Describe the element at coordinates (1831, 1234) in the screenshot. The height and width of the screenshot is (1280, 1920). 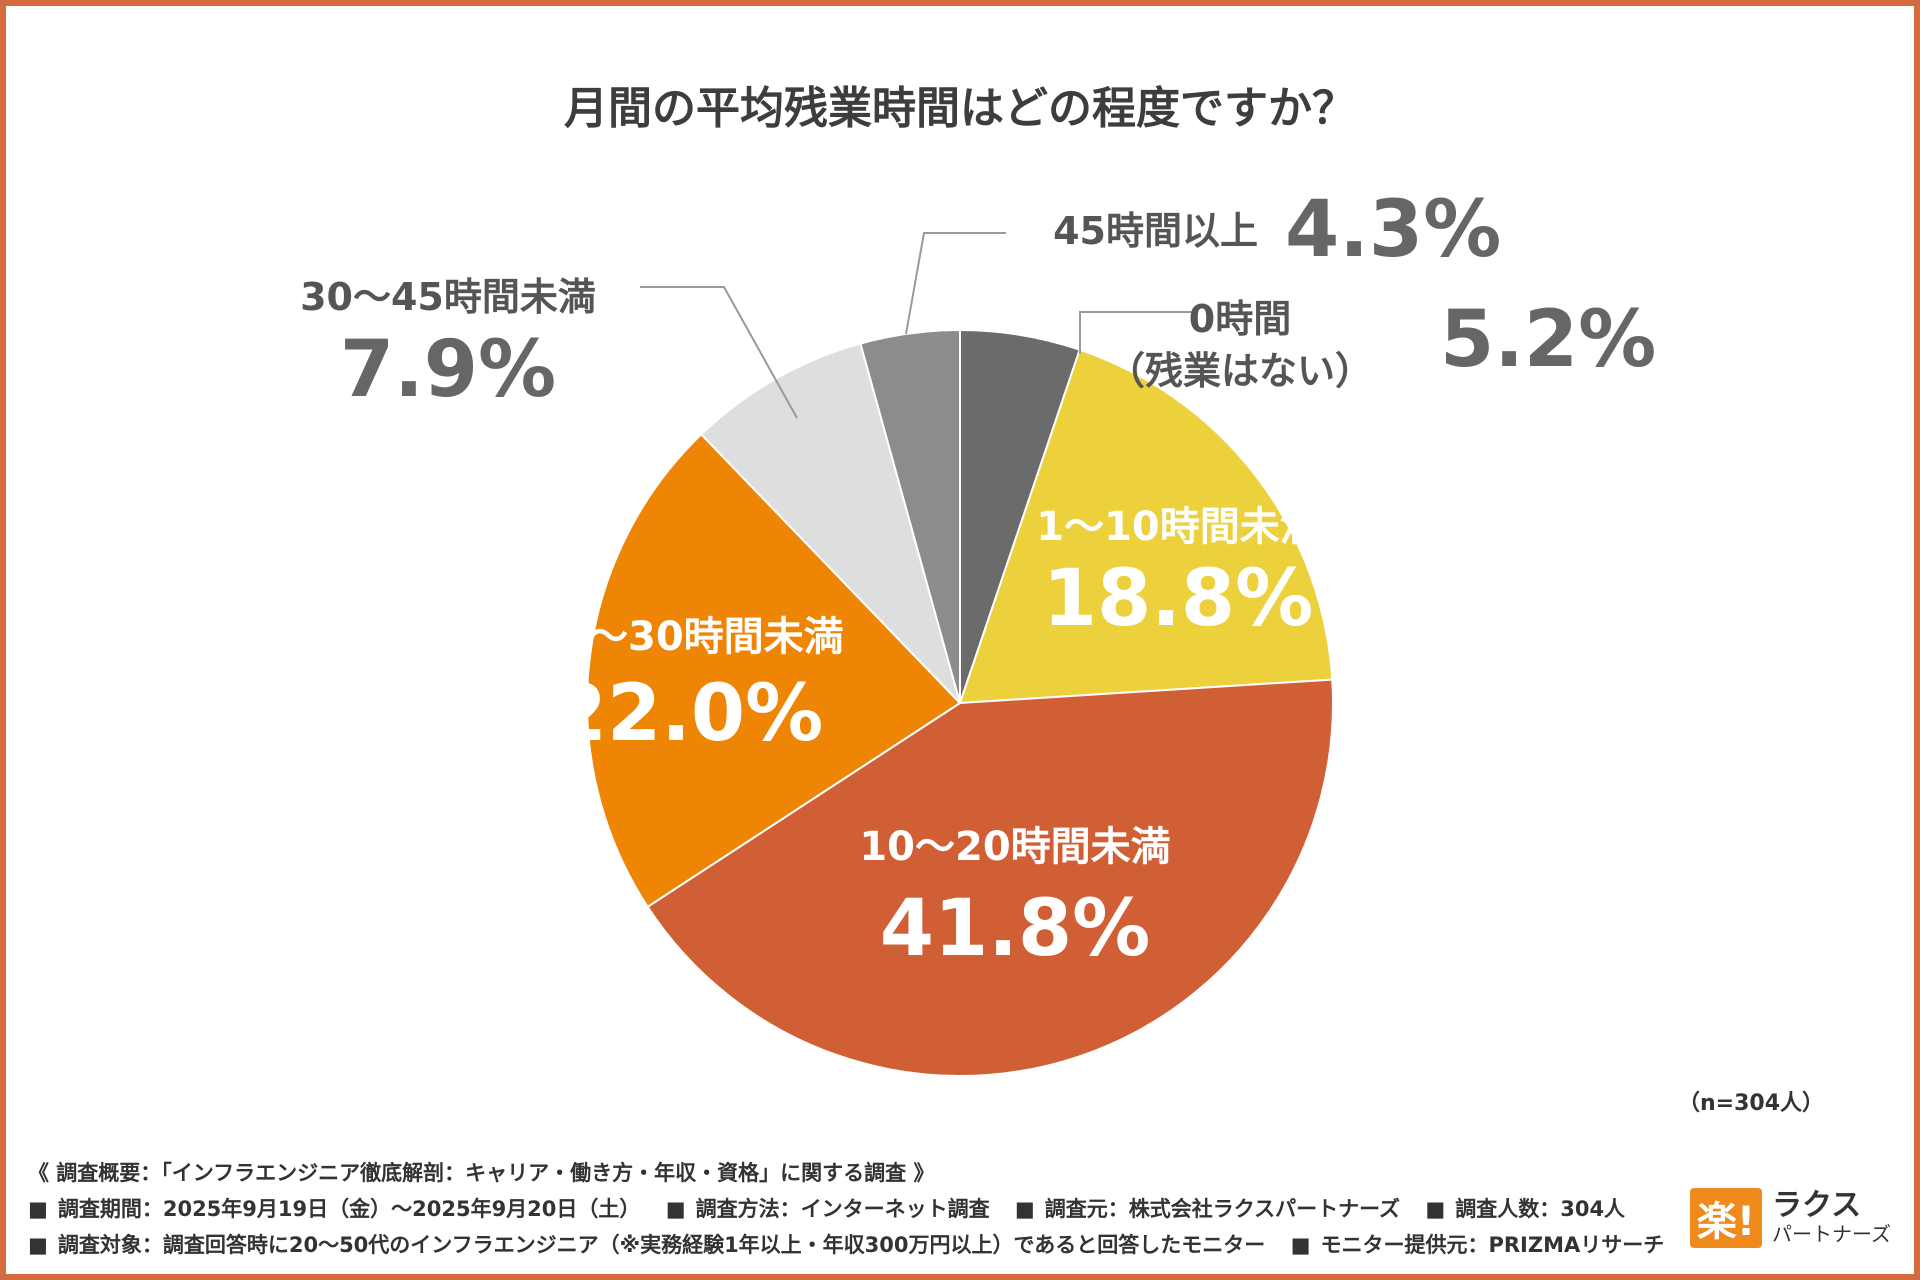
I see `logo-line2: パートナーズ` at that location.